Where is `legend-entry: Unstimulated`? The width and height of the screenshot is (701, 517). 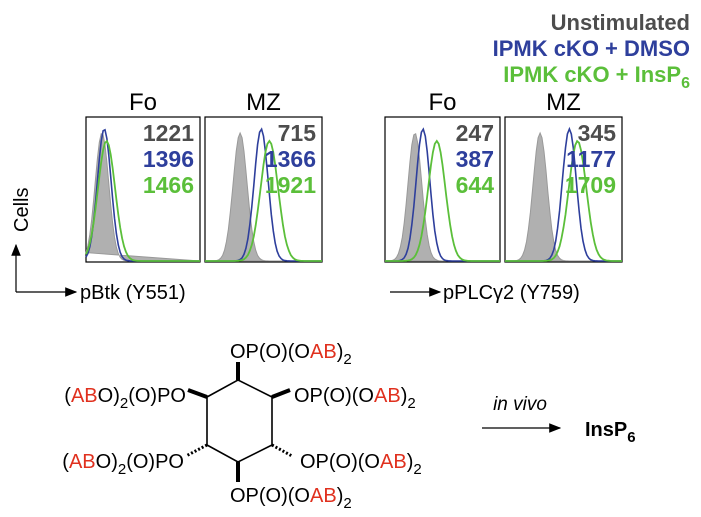 legend-entry: Unstimulated is located at coordinates (620, 22).